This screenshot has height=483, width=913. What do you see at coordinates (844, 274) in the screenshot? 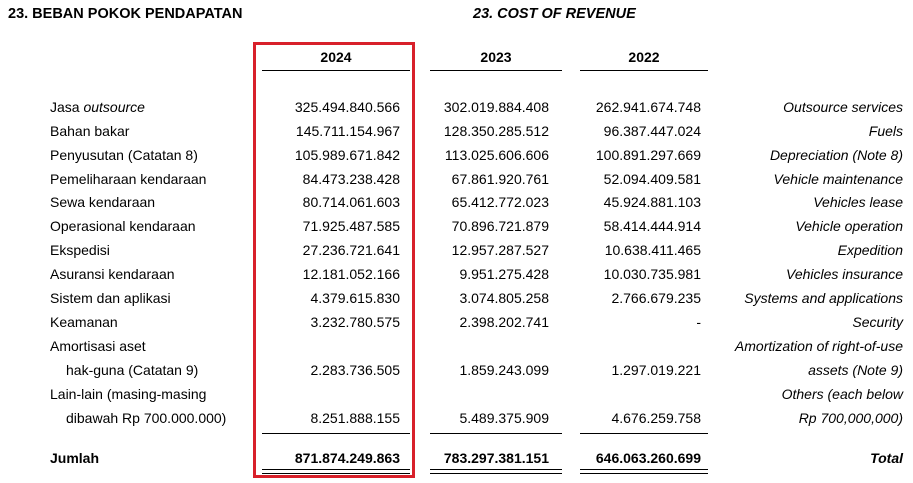
I see `row-label-en: Vehicles insurance` at bounding box center [844, 274].